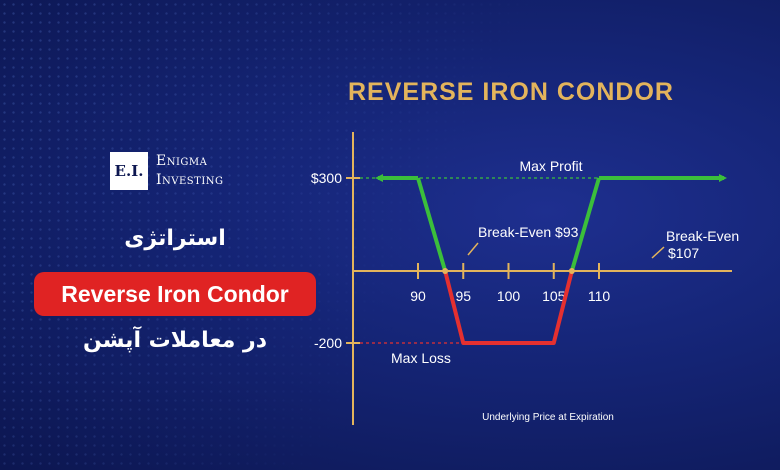 The image size is (780, 470). What do you see at coordinates (190, 180) in the screenshot?
I see `brand-name-line2: Investing` at bounding box center [190, 180].